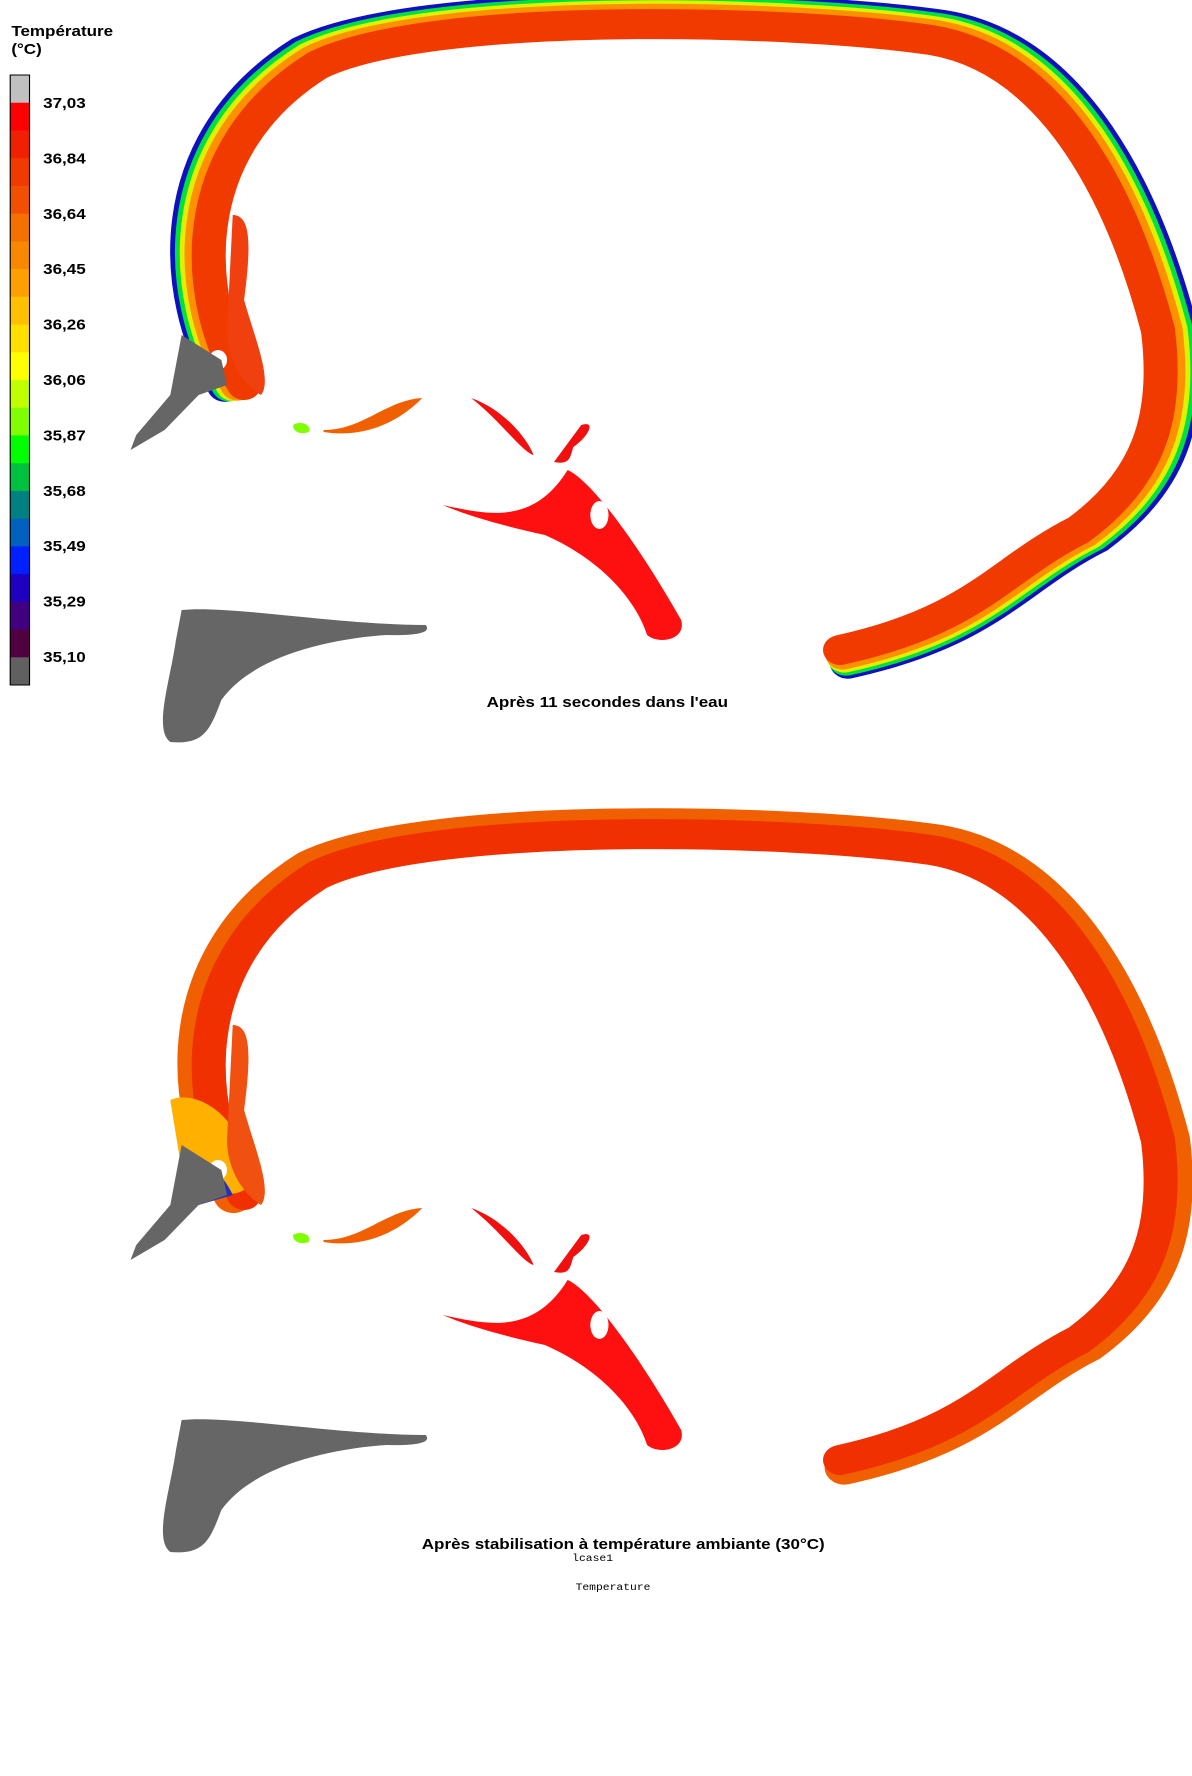  Describe the element at coordinates (64, 158) in the screenshot. I see `legend-label: 36,84` at that location.